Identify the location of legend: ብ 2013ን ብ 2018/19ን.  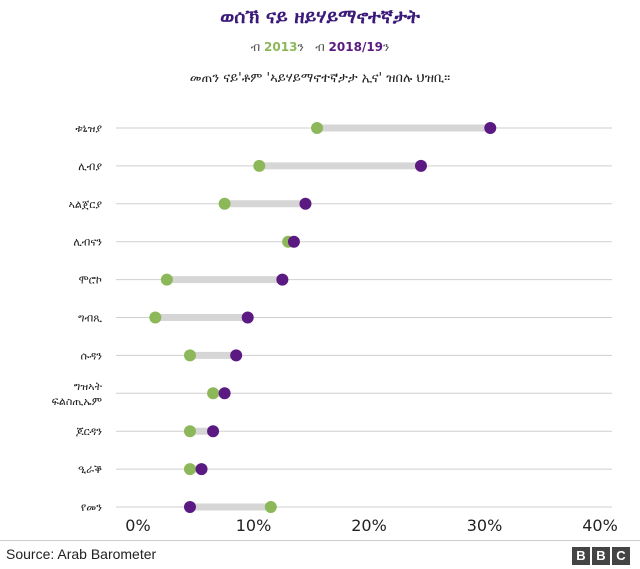
(320, 47).